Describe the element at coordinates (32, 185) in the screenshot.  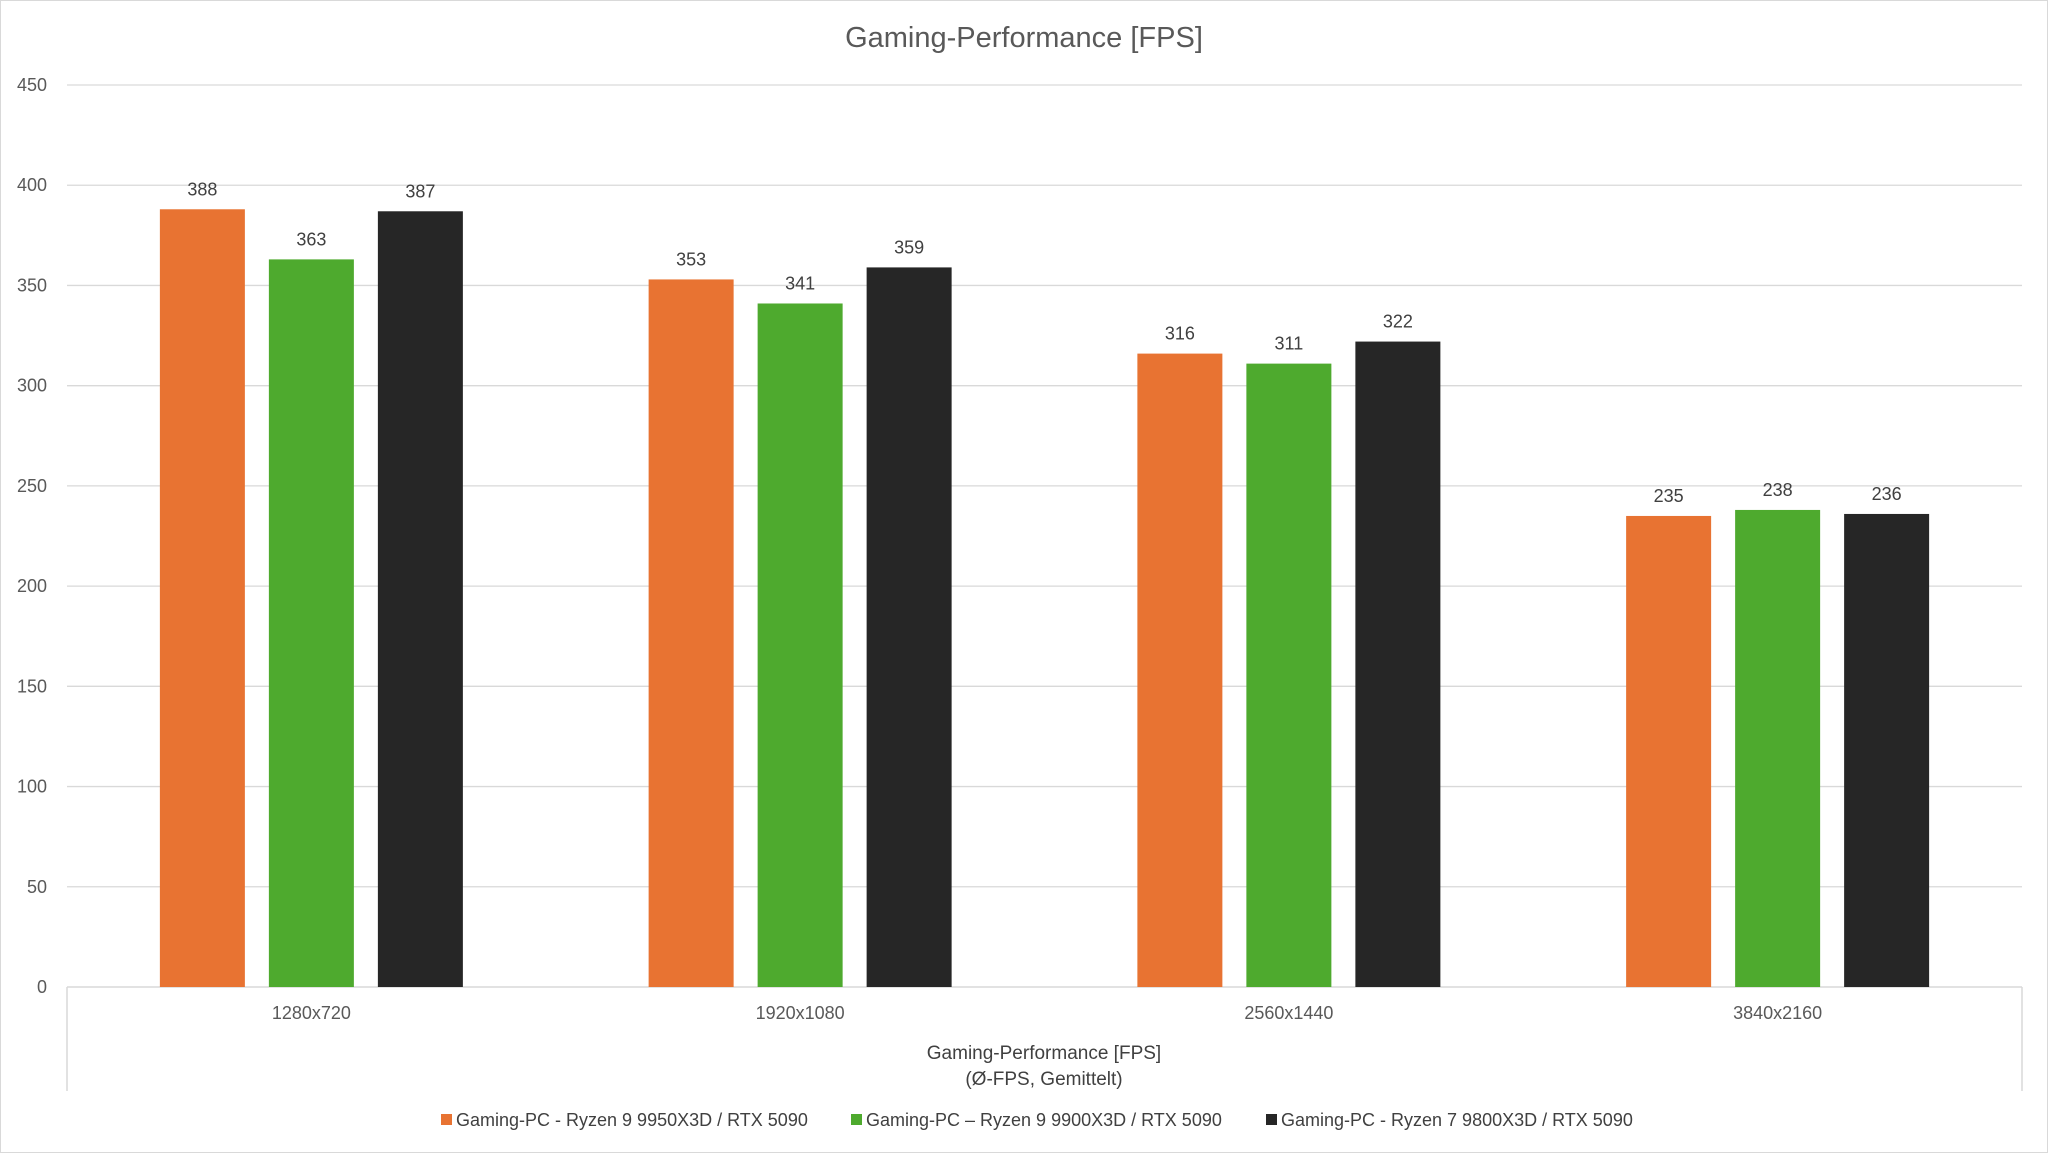
I see `y-tick-label: 400` at that location.